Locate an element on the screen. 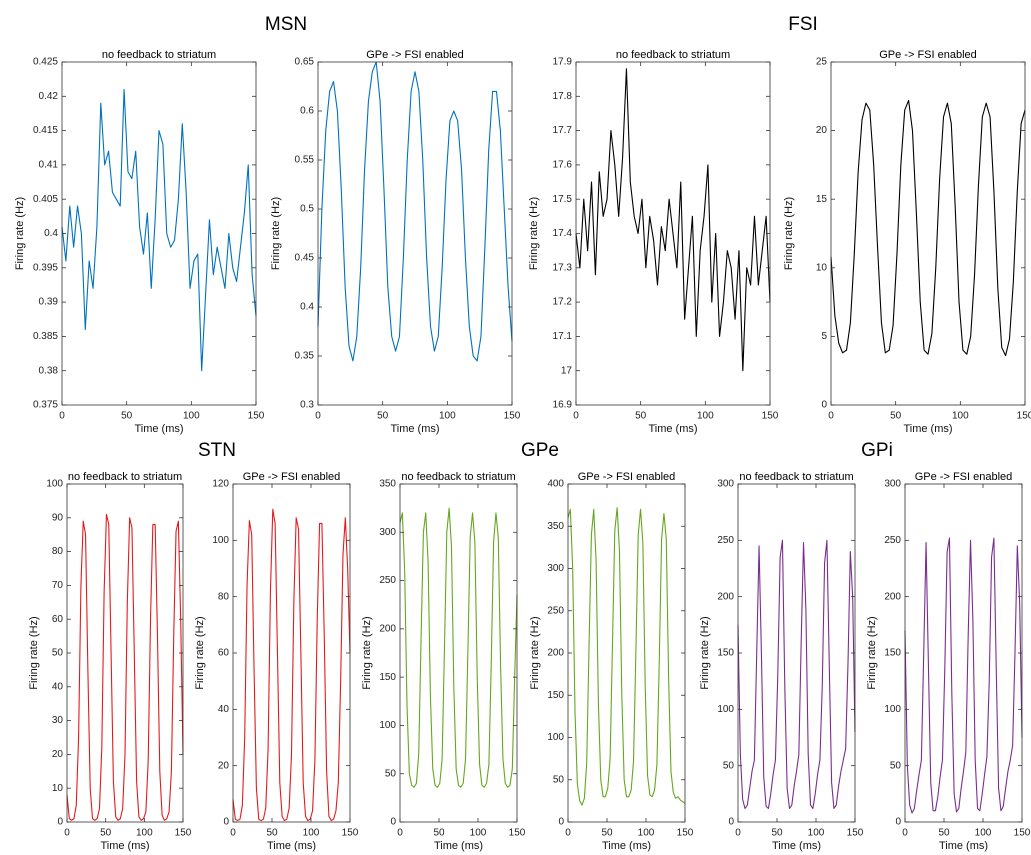  y-tick-label: 40 is located at coordinates (224, 709).